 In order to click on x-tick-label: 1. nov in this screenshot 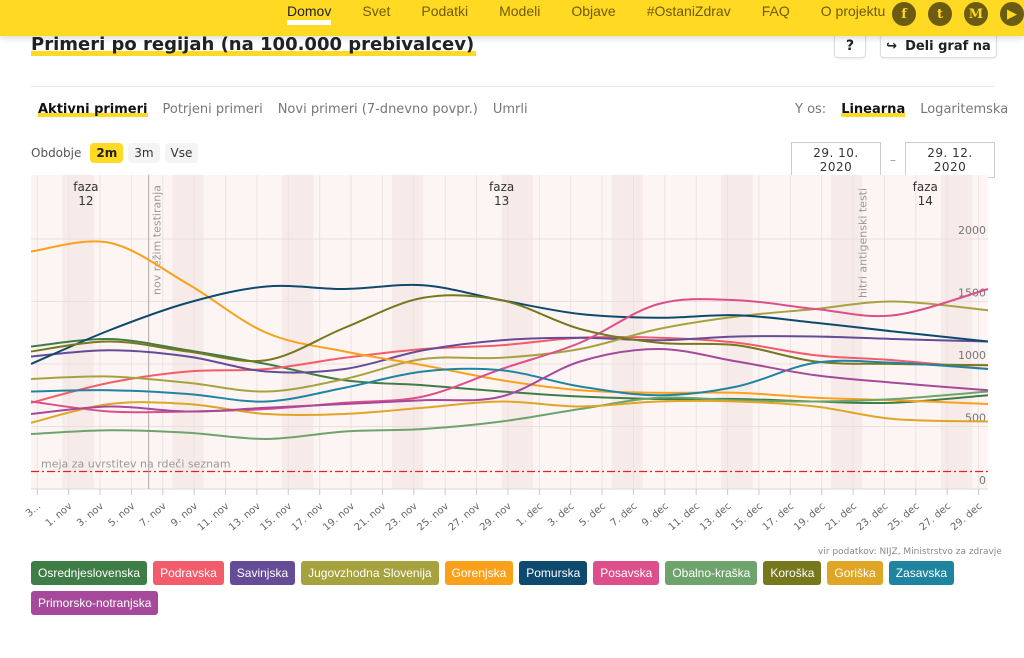, I will do `click(59, 515)`.